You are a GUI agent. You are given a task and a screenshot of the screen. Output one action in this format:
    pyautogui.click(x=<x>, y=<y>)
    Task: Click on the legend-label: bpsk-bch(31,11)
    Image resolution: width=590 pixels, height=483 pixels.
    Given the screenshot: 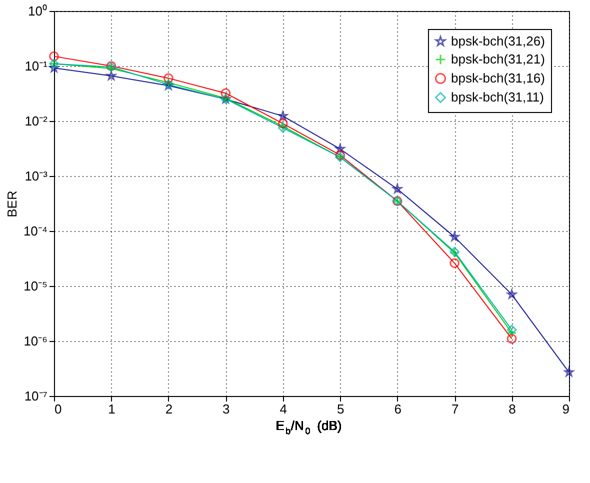 What is the action you would take?
    pyautogui.click(x=497, y=97)
    